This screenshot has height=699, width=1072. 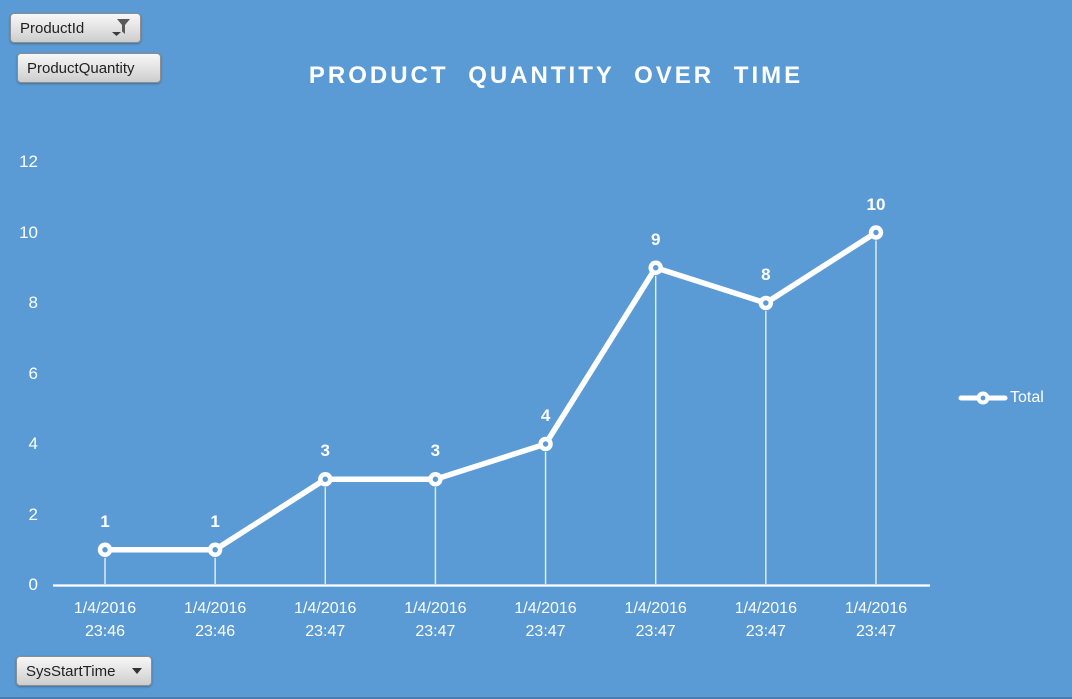 What do you see at coordinates (876, 204) in the screenshot?
I see `data-point-value-label: 10` at bounding box center [876, 204].